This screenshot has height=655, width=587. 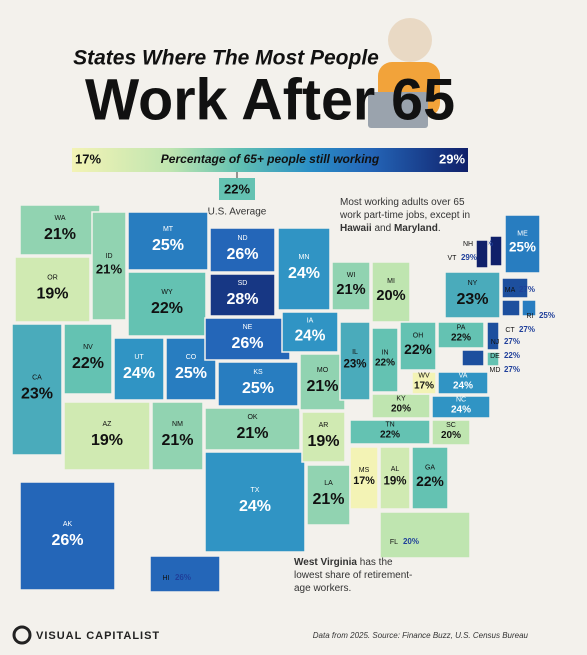 What do you see at coordinates (168, 229) in the screenshot?
I see `state-code: MT` at bounding box center [168, 229].